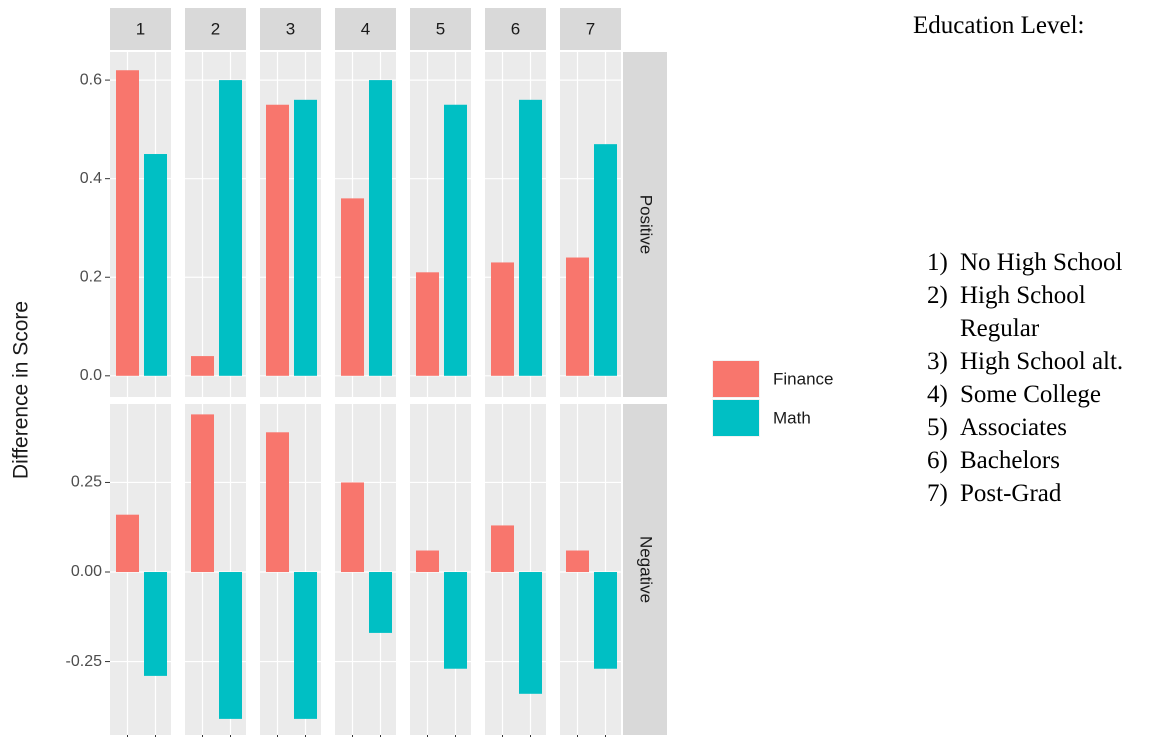  Describe the element at coordinates (86, 571) in the screenshot. I see `y-tick-label: 0.00` at that location.